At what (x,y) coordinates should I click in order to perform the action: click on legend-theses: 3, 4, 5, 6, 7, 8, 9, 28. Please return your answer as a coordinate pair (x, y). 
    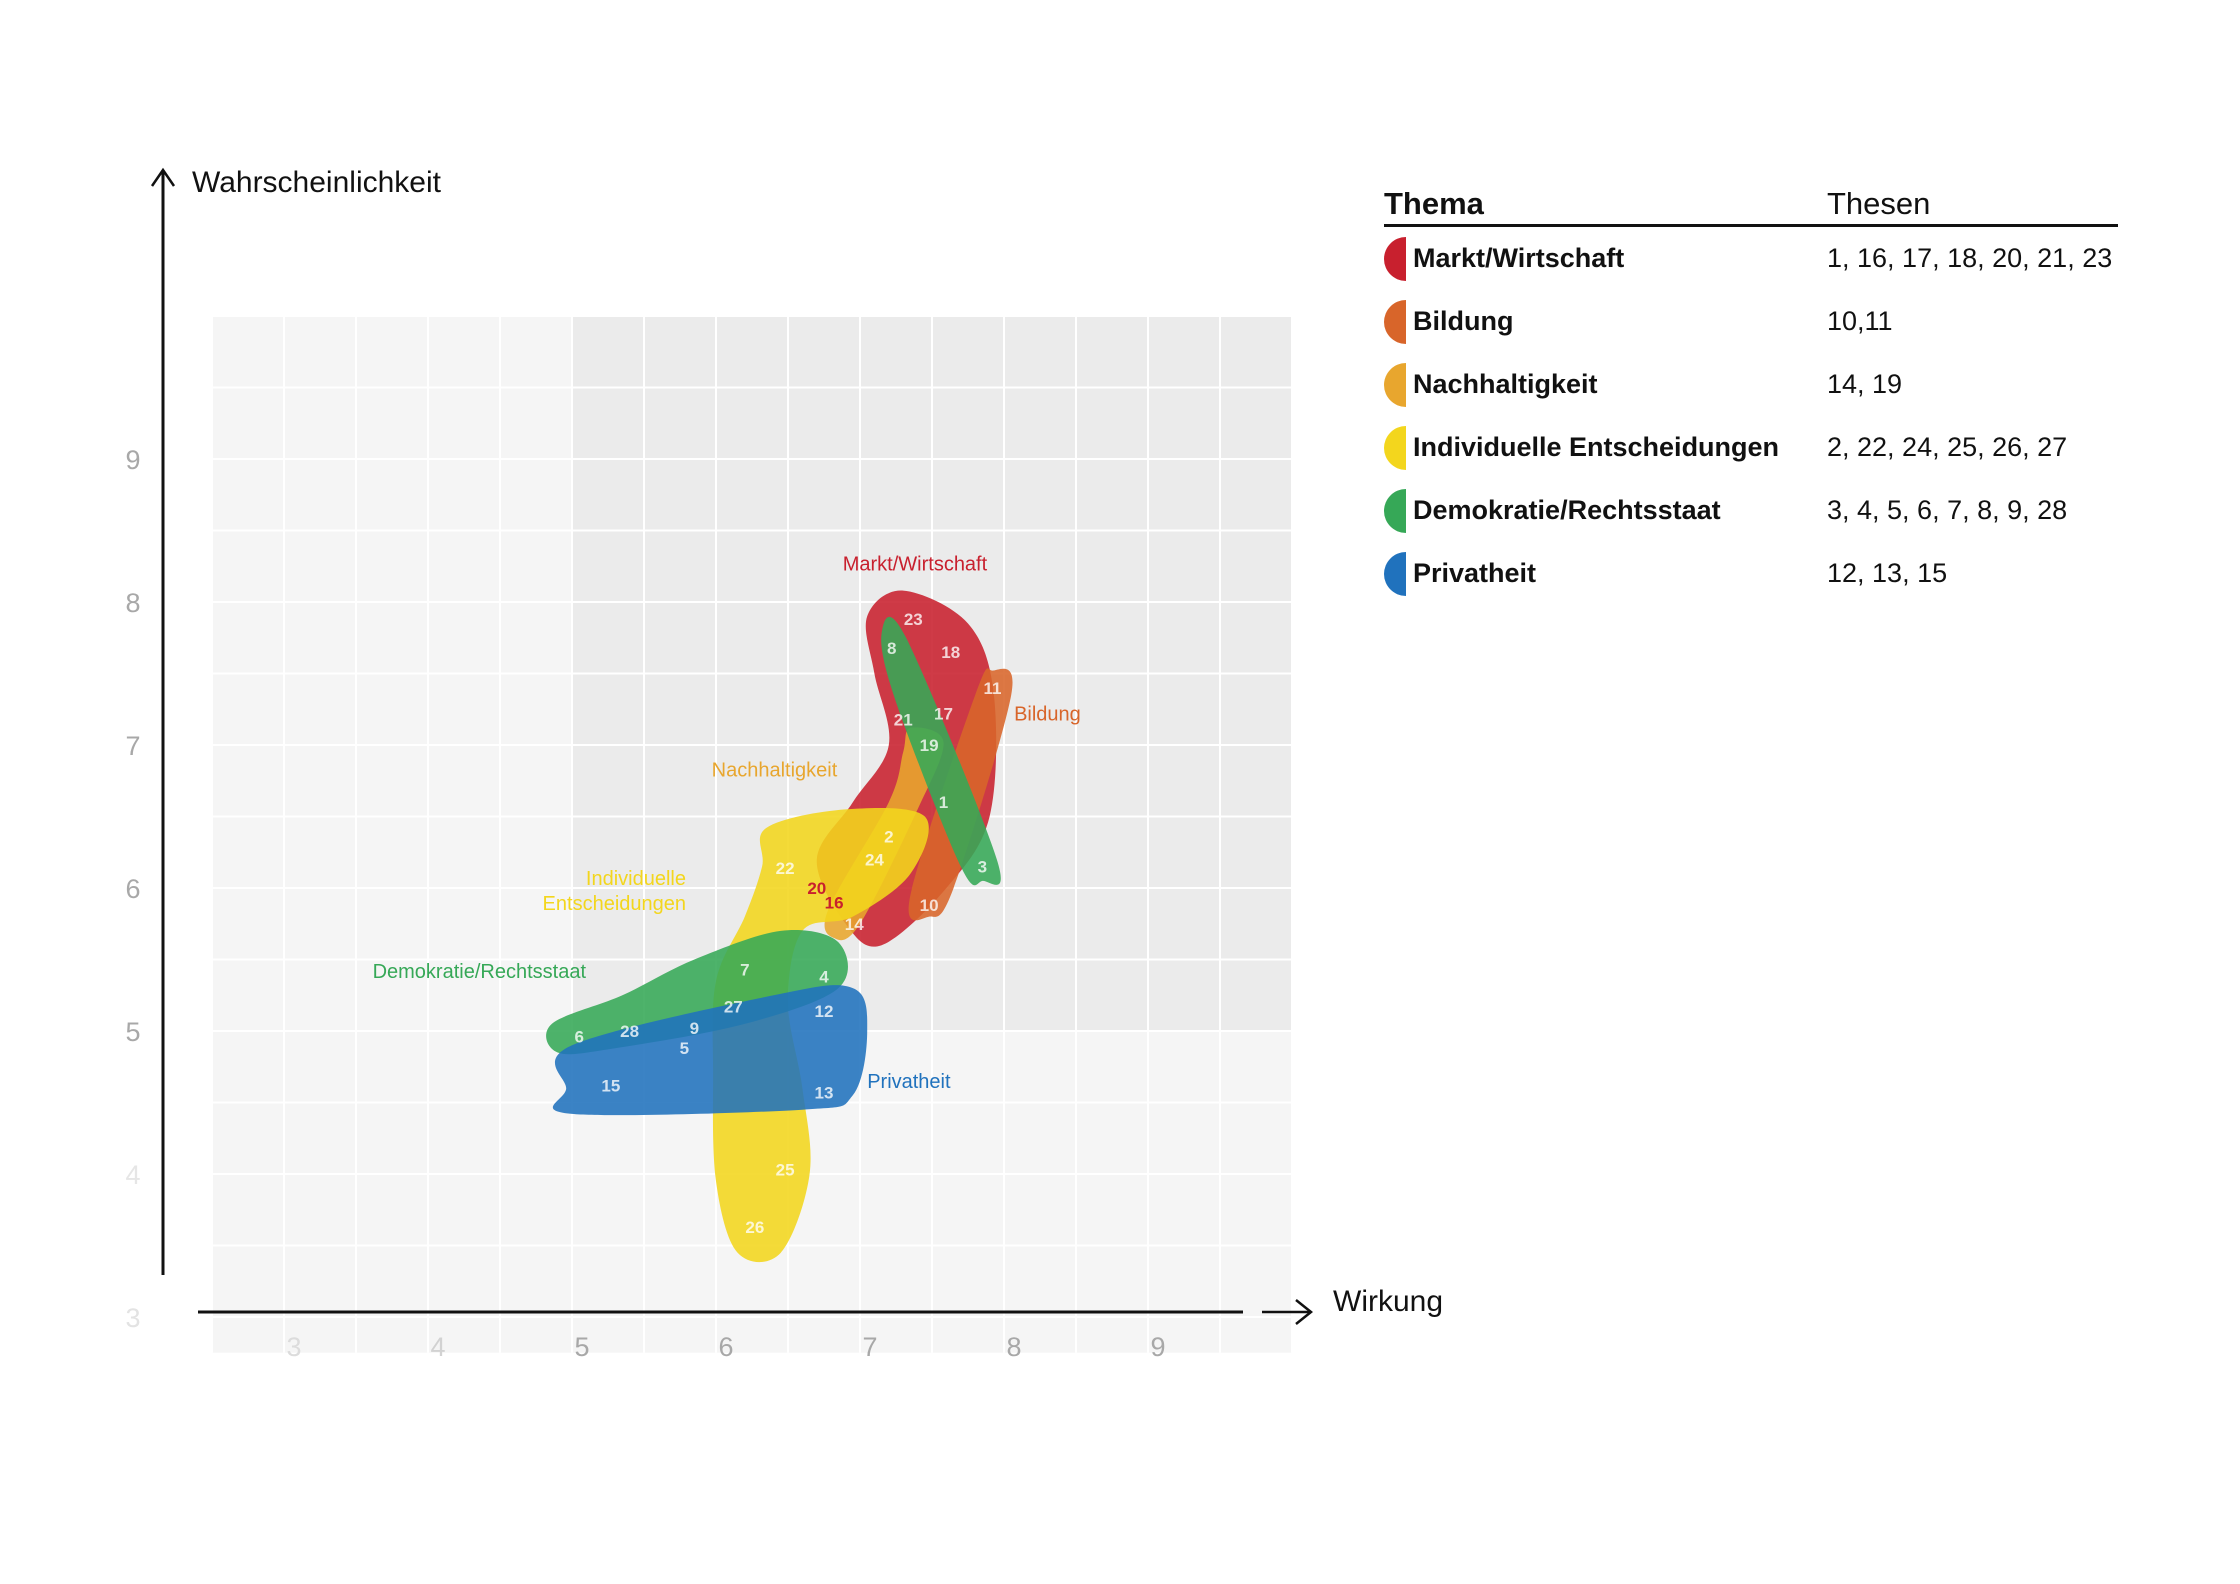
    Looking at the image, I should click on (1947, 510).